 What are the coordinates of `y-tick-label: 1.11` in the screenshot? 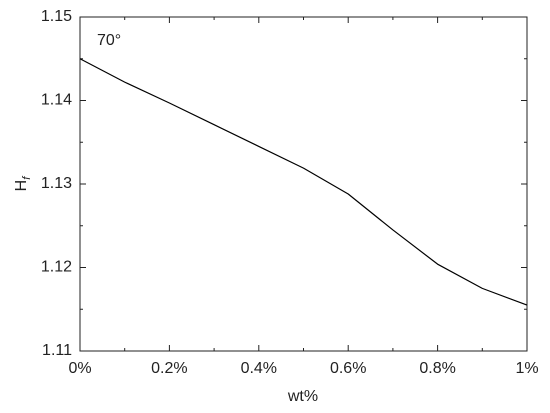 It's located at (57, 350).